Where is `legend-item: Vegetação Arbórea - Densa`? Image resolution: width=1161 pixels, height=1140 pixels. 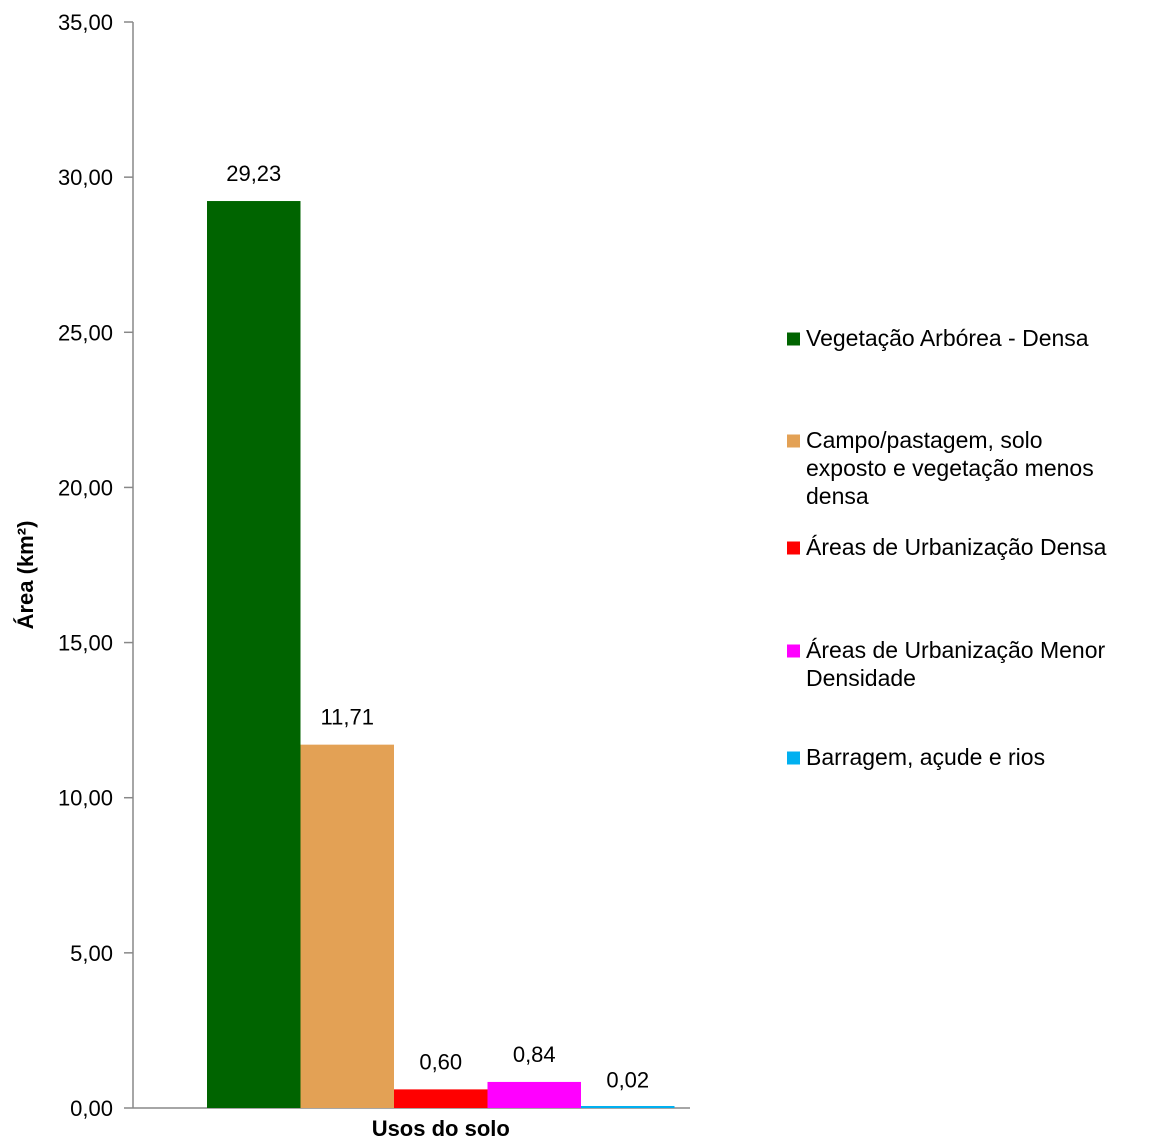
legend-item: Vegetação Arbórea - Densa is located at coordinates (938, 338).